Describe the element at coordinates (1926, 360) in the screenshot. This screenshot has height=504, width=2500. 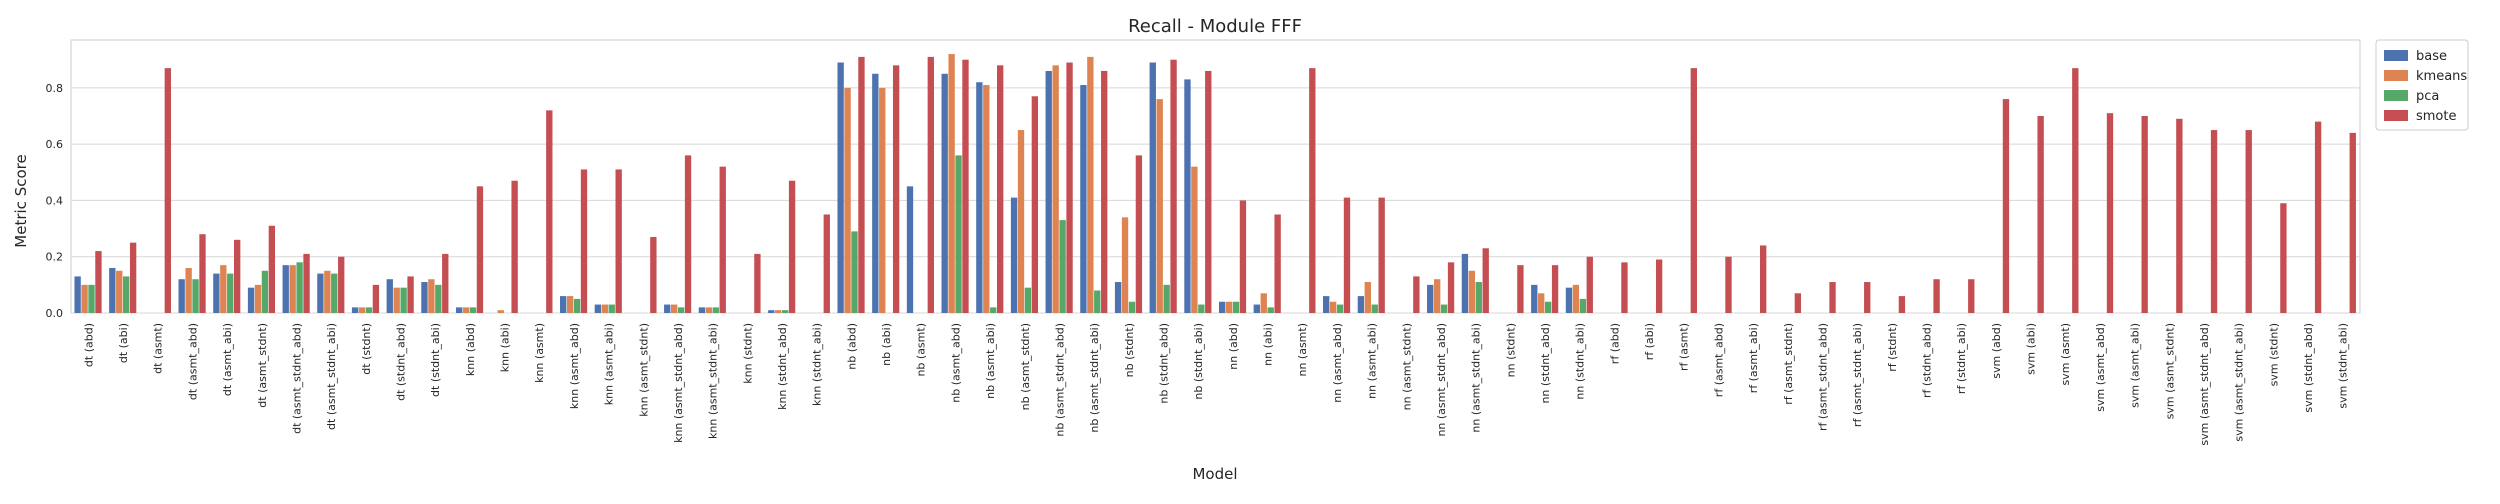
I see `x-tick-label: rf (stdnt_abd)` at that location.